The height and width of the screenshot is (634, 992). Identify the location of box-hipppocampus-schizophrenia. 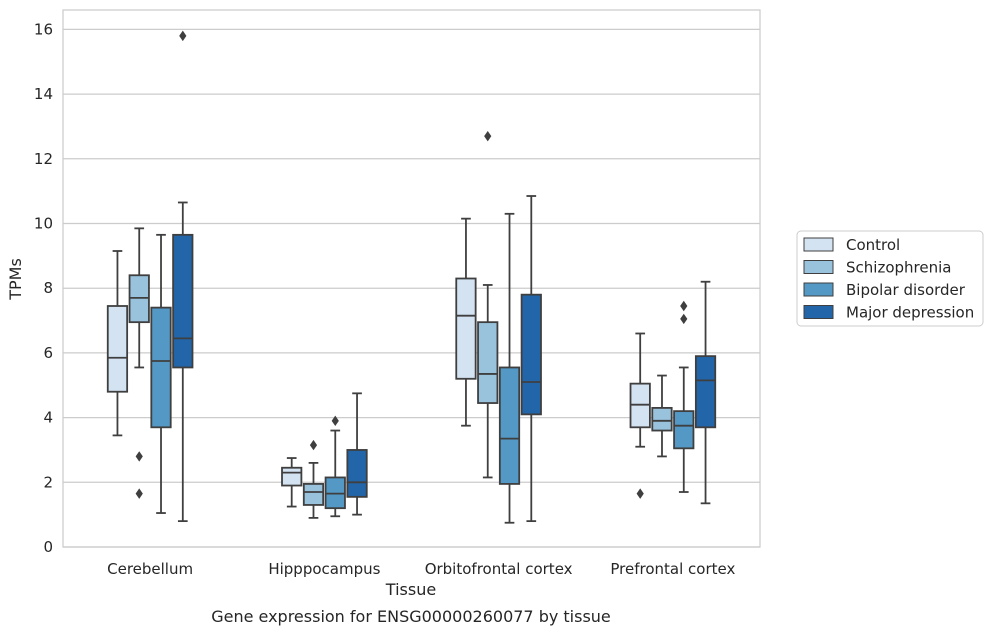
(313, 479).